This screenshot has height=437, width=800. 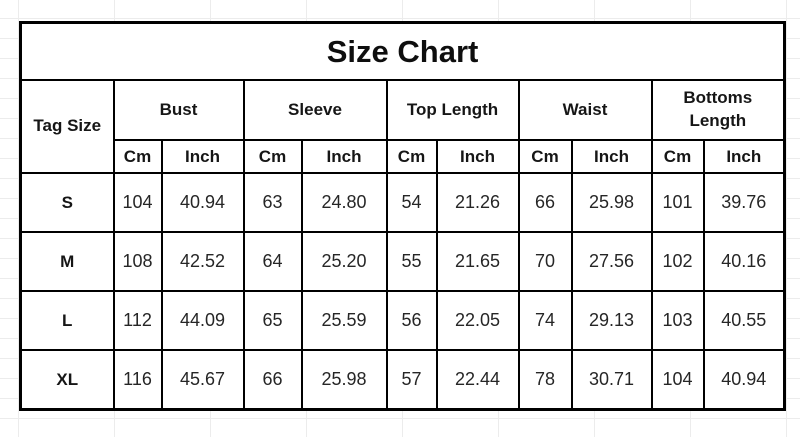 What do you see at coordinates (344, 320) in the screenshot?
I see `cell-sleeve-inch: 25.59` at bounding box center [344, 320].